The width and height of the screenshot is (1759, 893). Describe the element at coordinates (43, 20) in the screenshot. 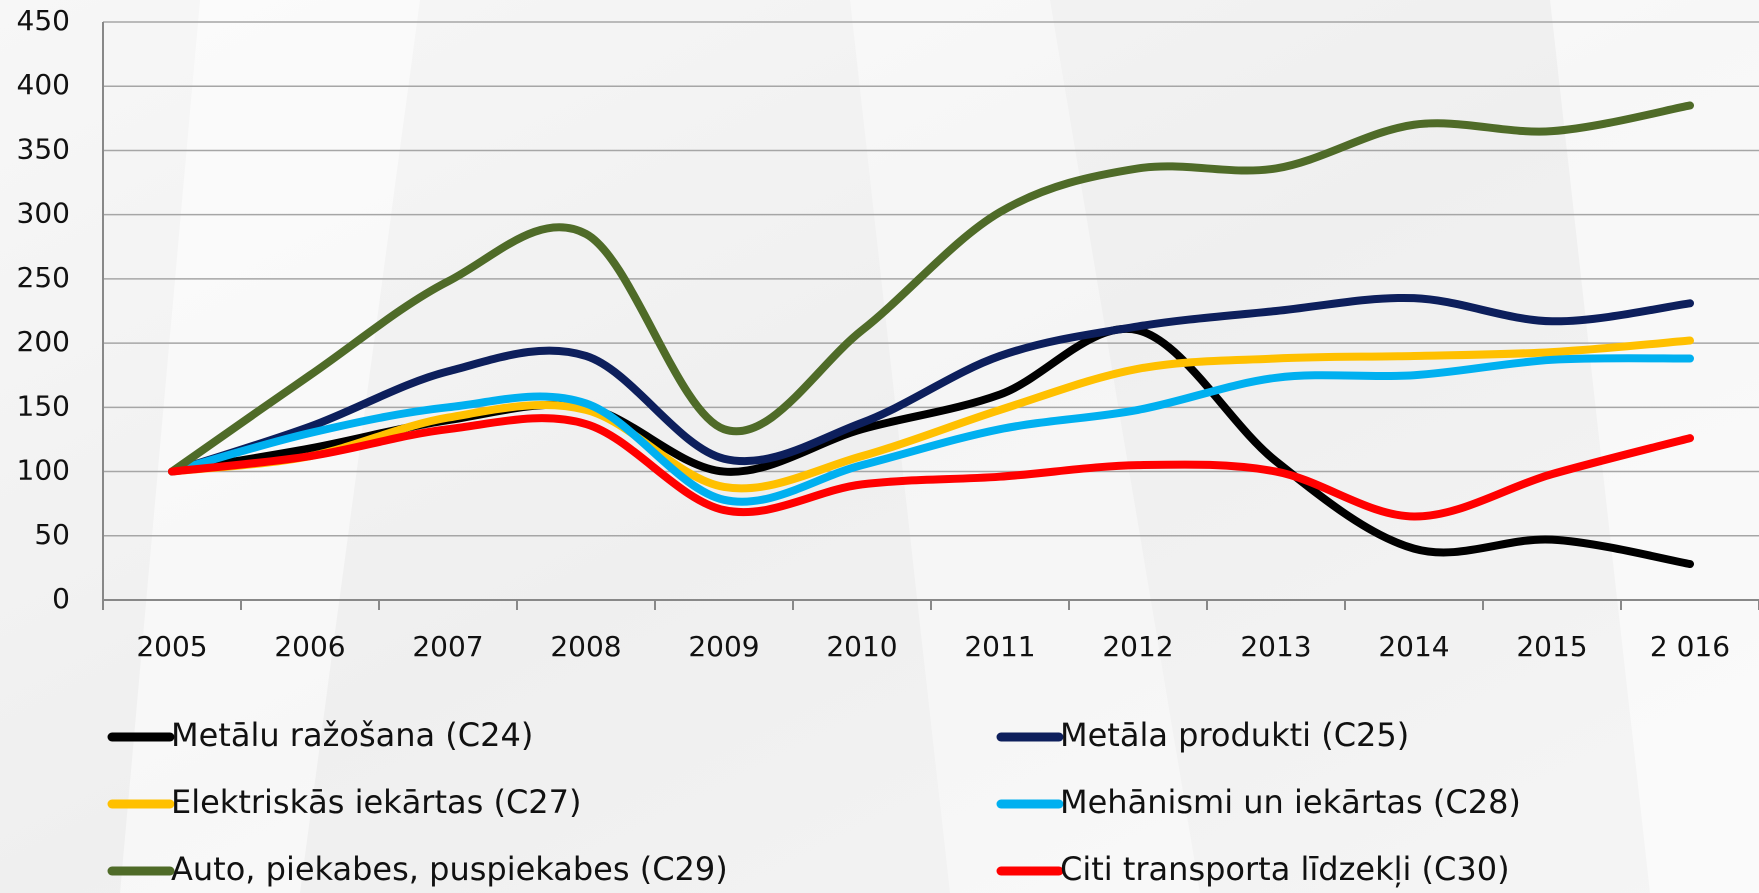

I see `y-tick-label: 450` at that location.